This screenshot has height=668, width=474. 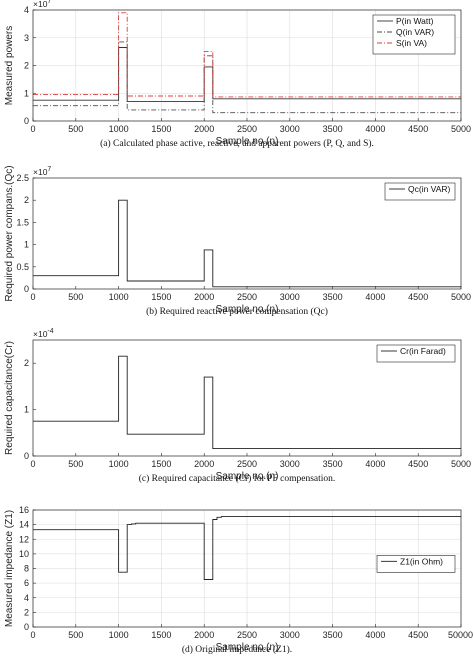 What do you see at coordinates (415, 21) in the screenshot?
I see `legend-label-0: P(in Watt)` at bounding box center [415, 21].